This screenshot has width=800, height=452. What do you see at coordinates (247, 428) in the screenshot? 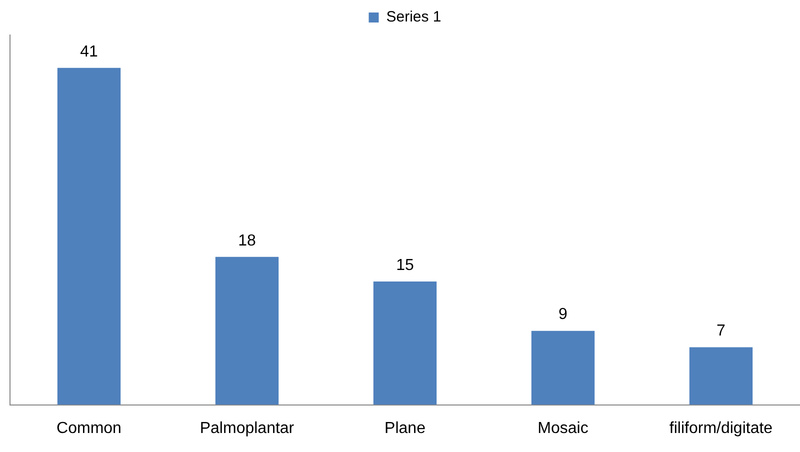
I see `x-tick-label: Palmoplantar` at bounding box center [247, 428].